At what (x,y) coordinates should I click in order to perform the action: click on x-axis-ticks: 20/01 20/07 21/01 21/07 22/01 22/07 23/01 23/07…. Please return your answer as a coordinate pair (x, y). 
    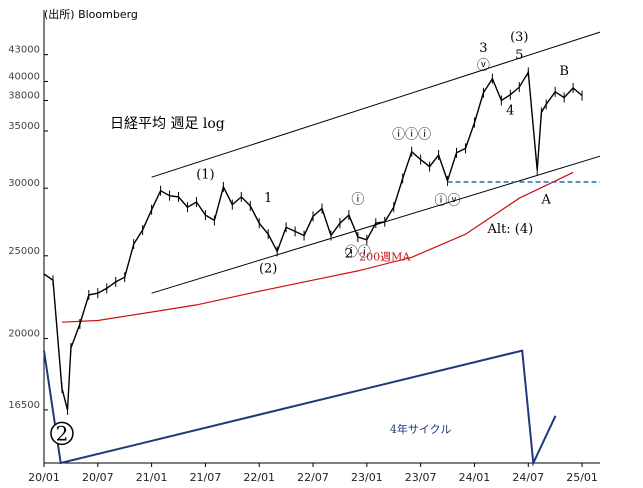
    Looking at the image, I should click on (313, 473).